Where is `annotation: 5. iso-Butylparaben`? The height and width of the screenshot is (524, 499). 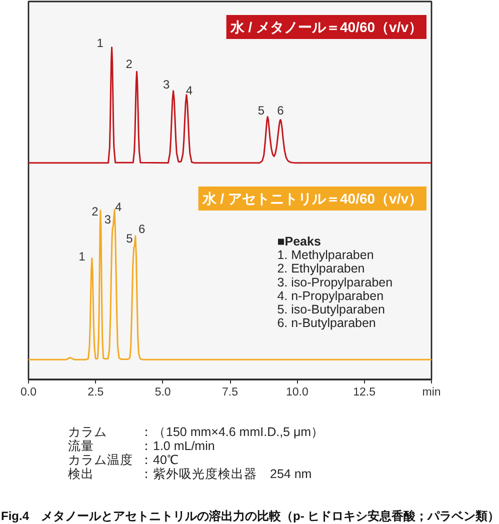 annotation: 5. iso-Butylparaben is located at coordinates (331, 309).